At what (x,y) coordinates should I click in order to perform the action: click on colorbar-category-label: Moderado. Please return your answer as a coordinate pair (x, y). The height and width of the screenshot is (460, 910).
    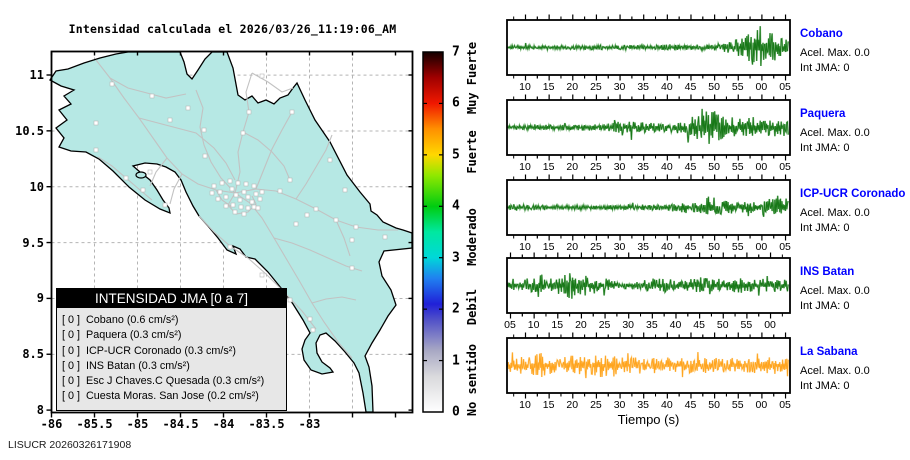
    Looking at the image, I should click on (472, 237).